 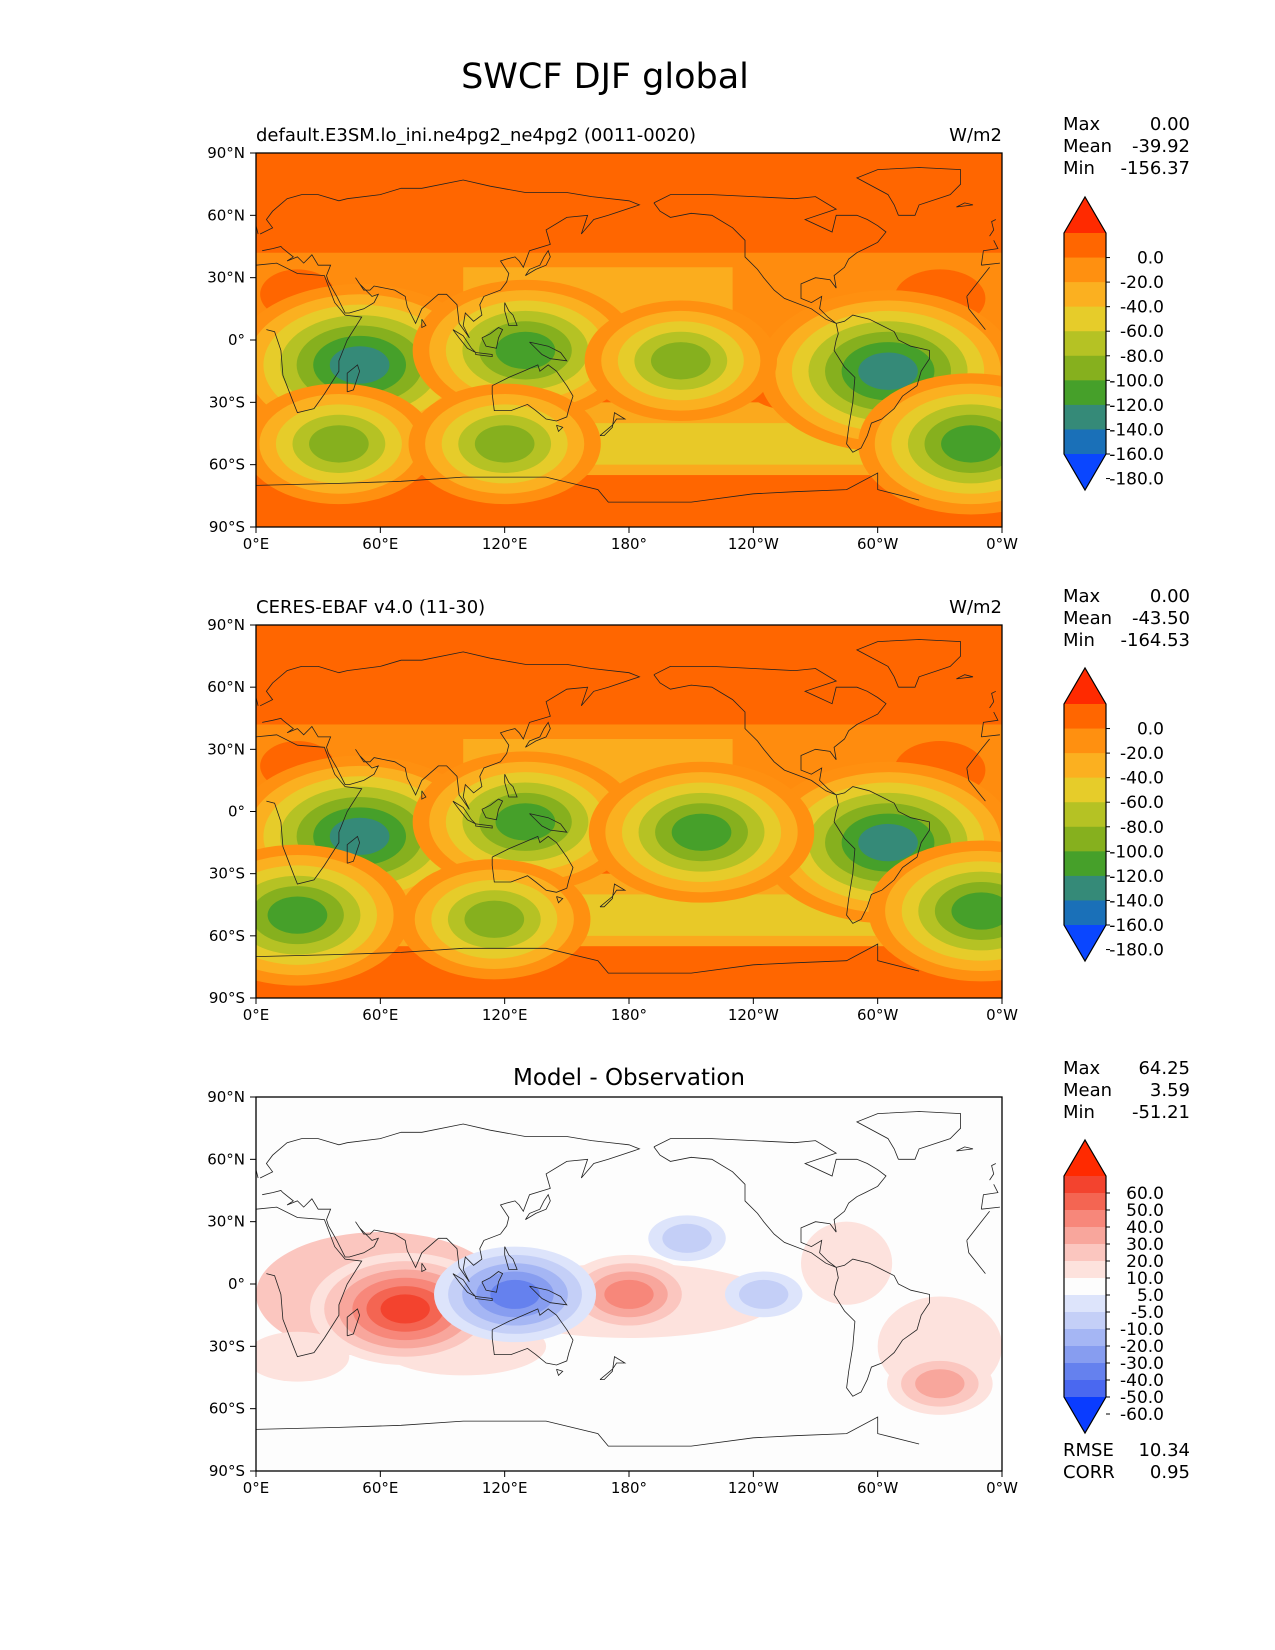 What do you see at coordinates (1126, 618) in the screenshot?
I see `panel-stats: Max 0.00 Mean -43.50 Min -164.53` at bounding box center [1126, 618].